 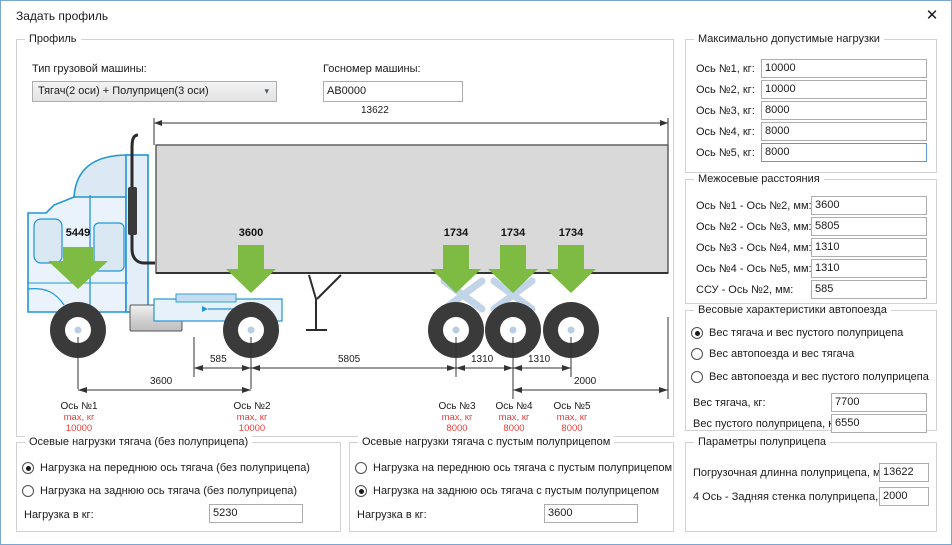 I want to click on axle-load-2: 3600, so click(x=251, y=233).